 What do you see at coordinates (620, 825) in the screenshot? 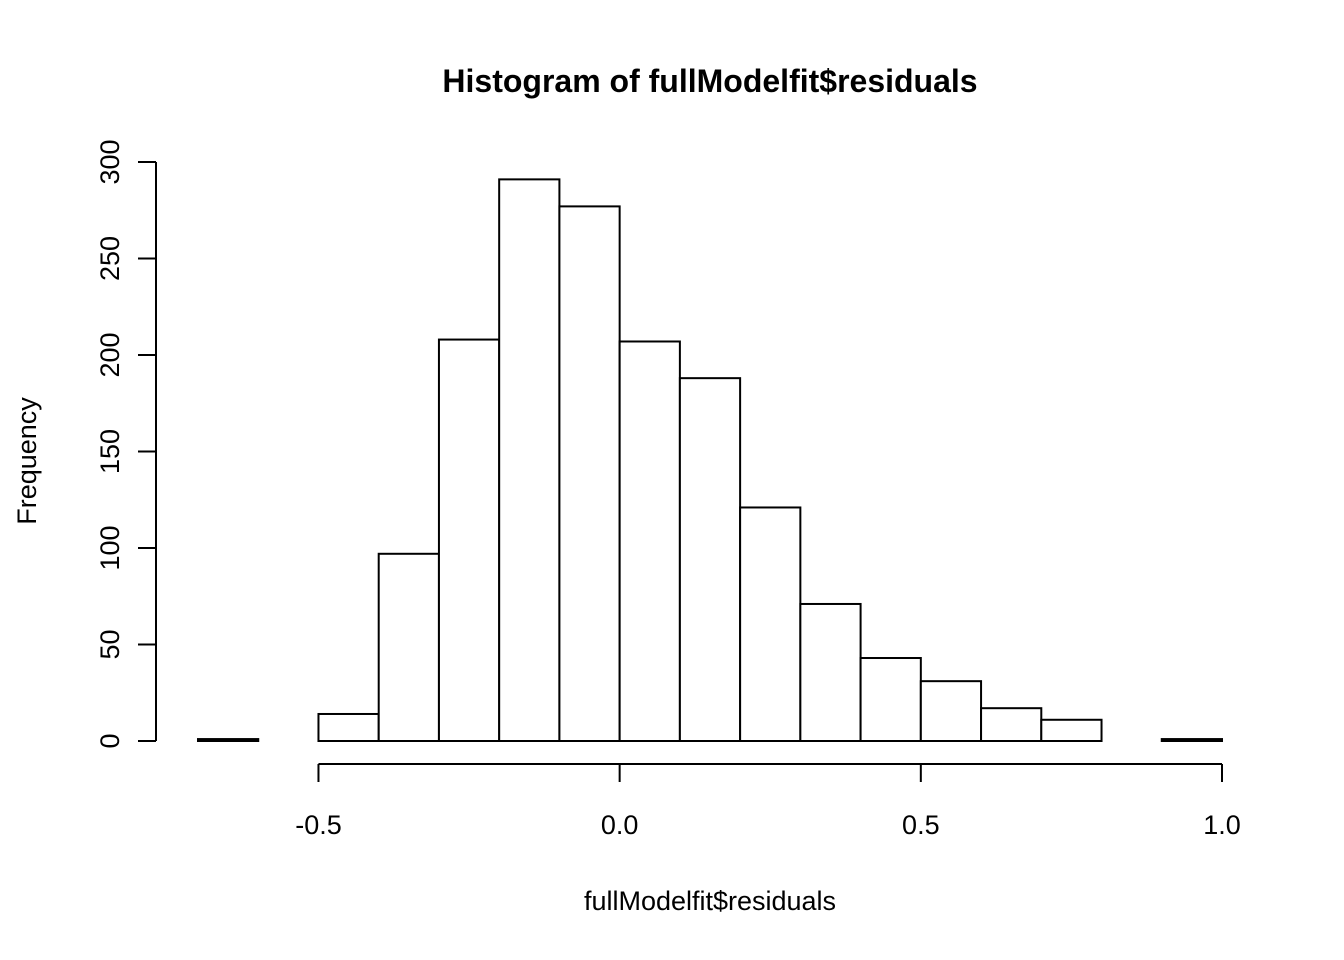
I see `x-tick-label-1: 0.0` at bounding box center [620, 825].